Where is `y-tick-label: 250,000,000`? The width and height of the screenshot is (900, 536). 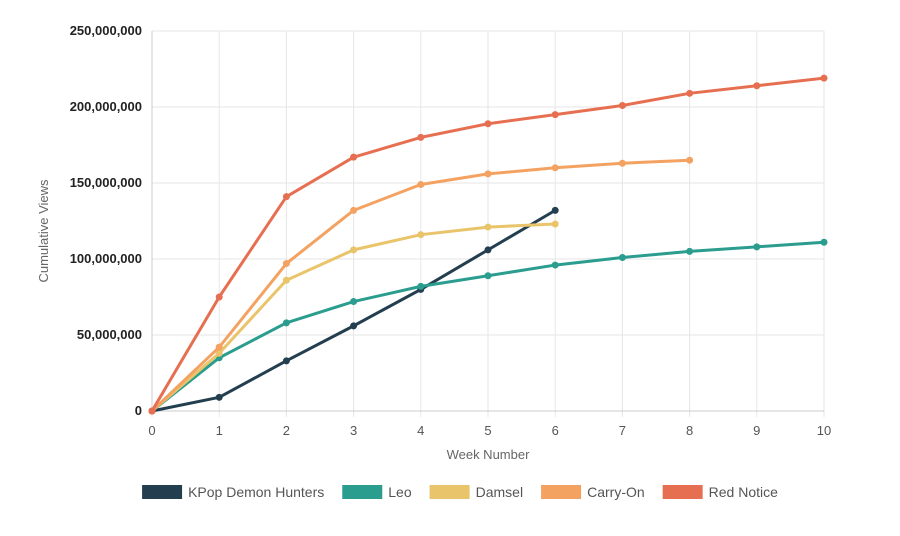
y-tick-label: 250,000,000 is located at coordinates (106, 30).